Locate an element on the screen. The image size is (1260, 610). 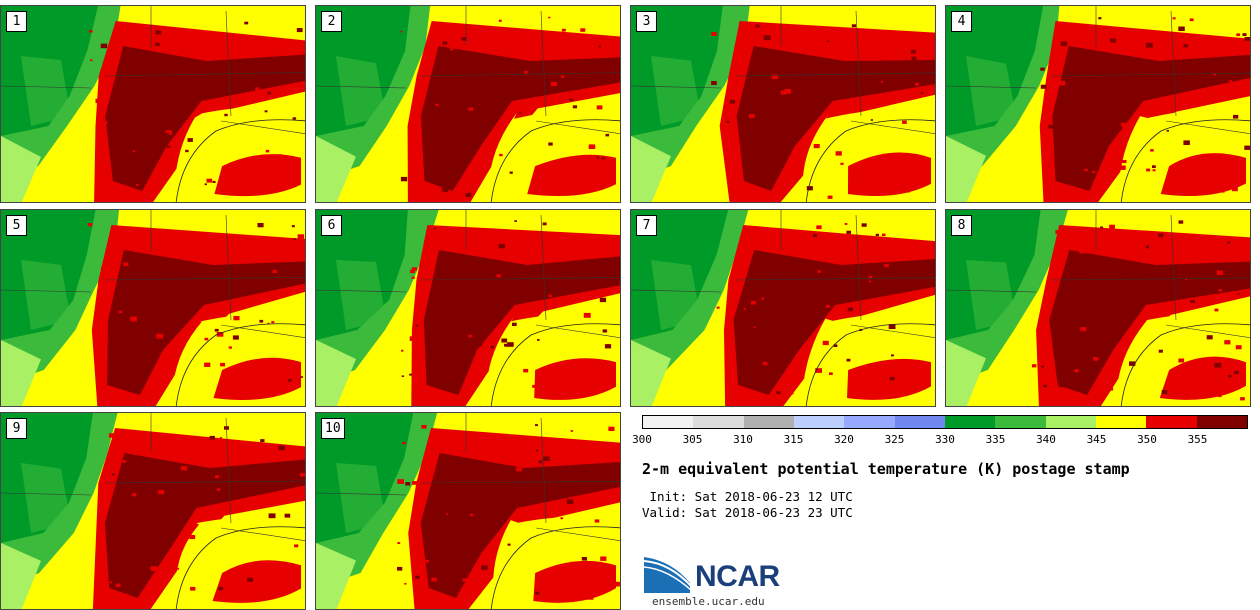
colorbar-tick-label: 330 is located at coordinates (945, 439).